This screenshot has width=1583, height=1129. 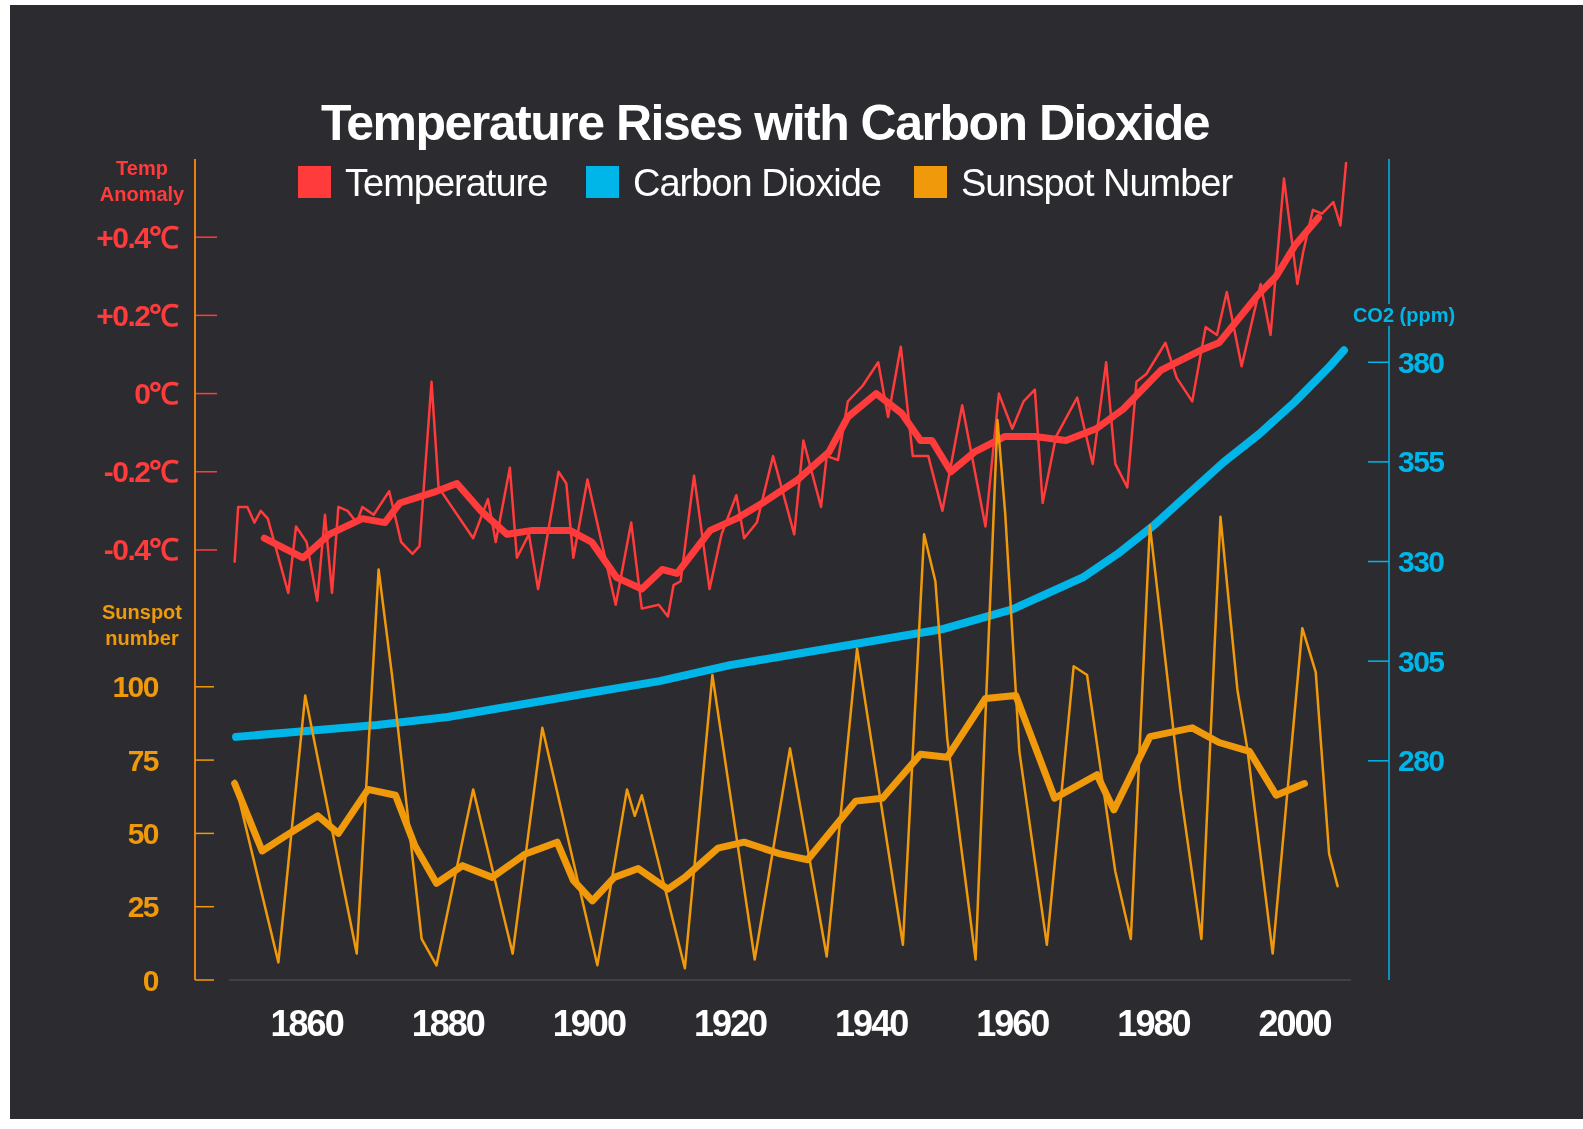 I want to click on y2-tick-label: 330, so click(x=1421, y=562).